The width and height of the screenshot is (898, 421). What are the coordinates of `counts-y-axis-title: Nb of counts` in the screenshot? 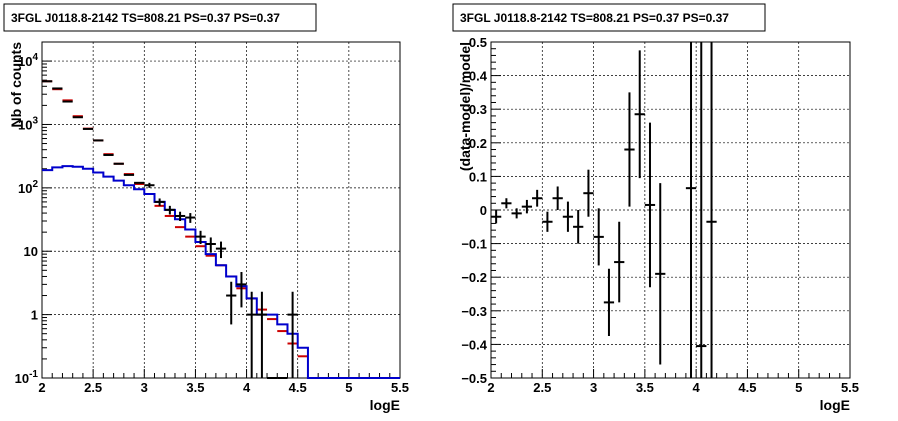 It's located at (16, 85).